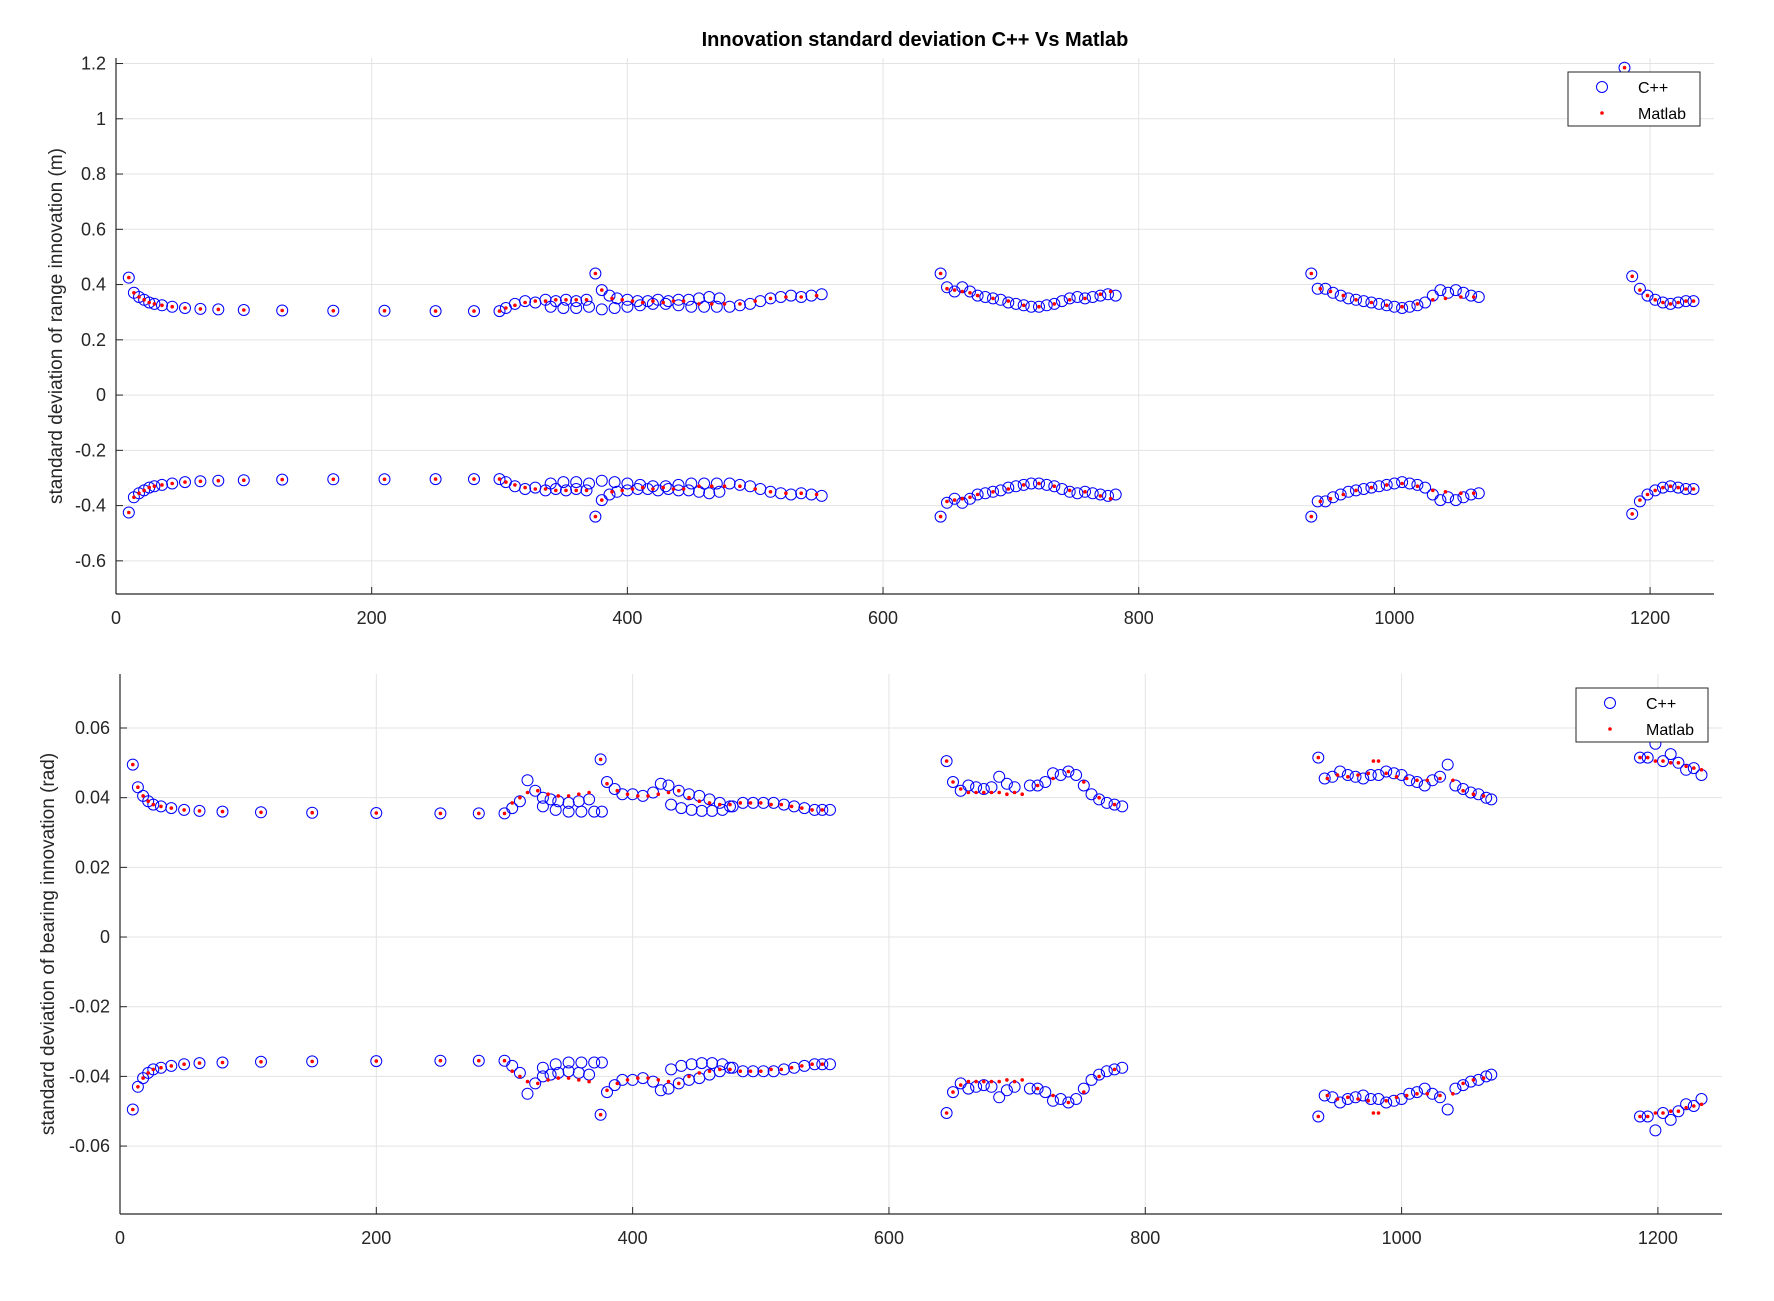 This screenshot has height=1301, width=1774. What do you see at coordinates (93, 174) in the screenshot?
I see `y-tick-label: 0.8` at bounding box center [93, 174].